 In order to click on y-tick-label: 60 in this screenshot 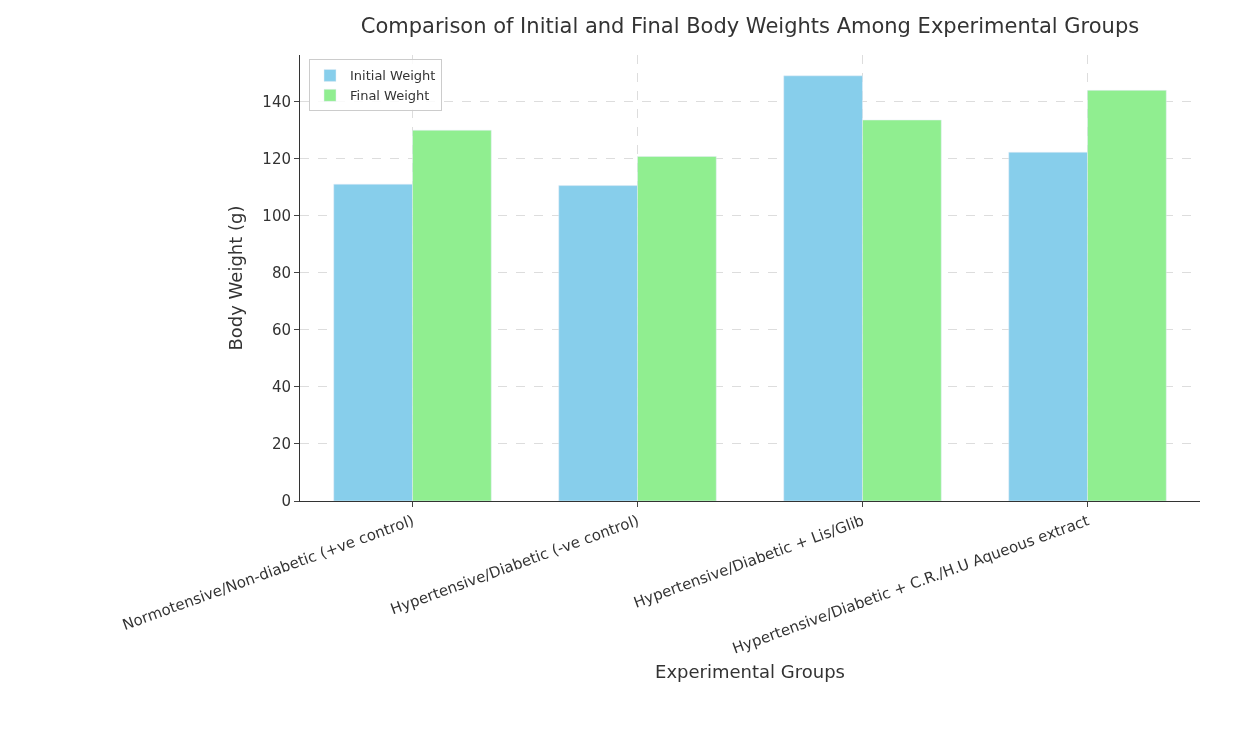, I will do `click(281, 330)`.